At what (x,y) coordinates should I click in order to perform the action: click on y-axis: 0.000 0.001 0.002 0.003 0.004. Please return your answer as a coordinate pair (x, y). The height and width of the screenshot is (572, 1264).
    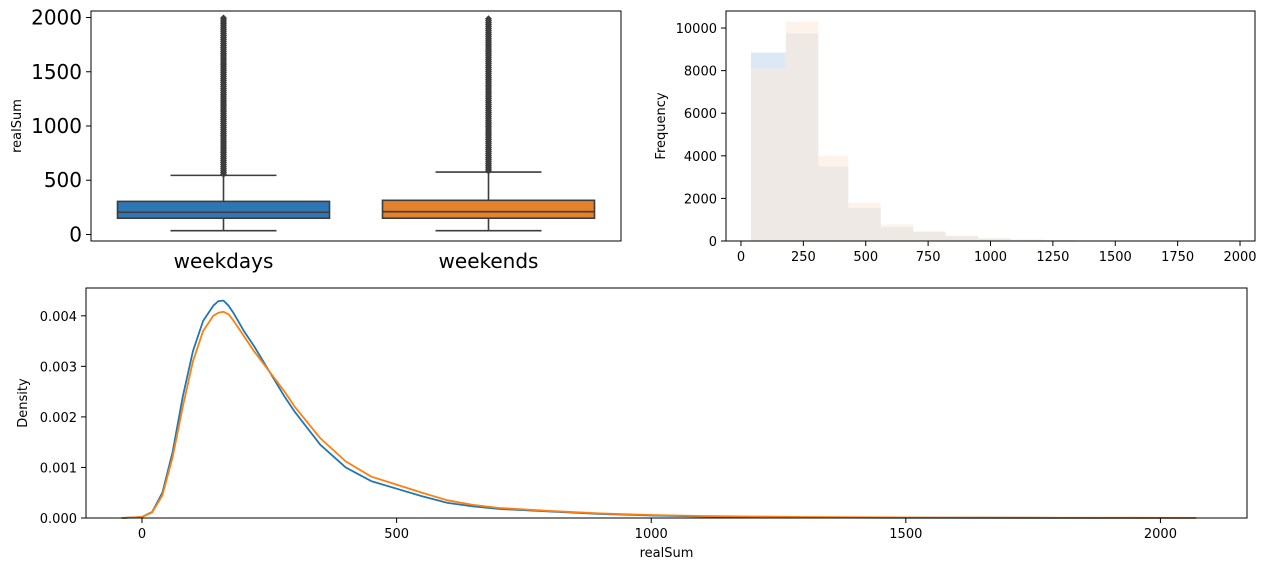
    Looking at the image, I should click on (63, 418).